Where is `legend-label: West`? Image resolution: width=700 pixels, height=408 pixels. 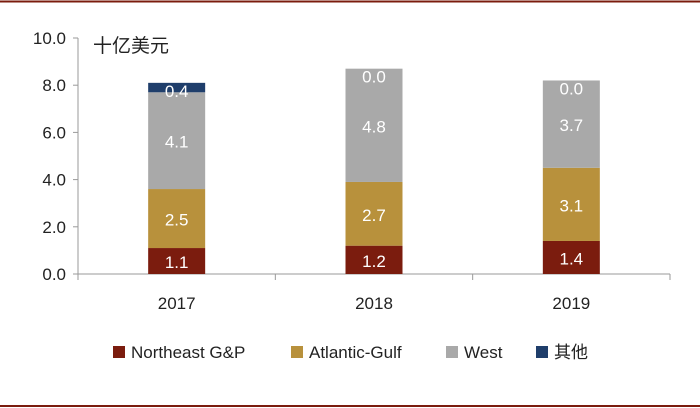 legend-label: West is located at coordinates (483, 352).